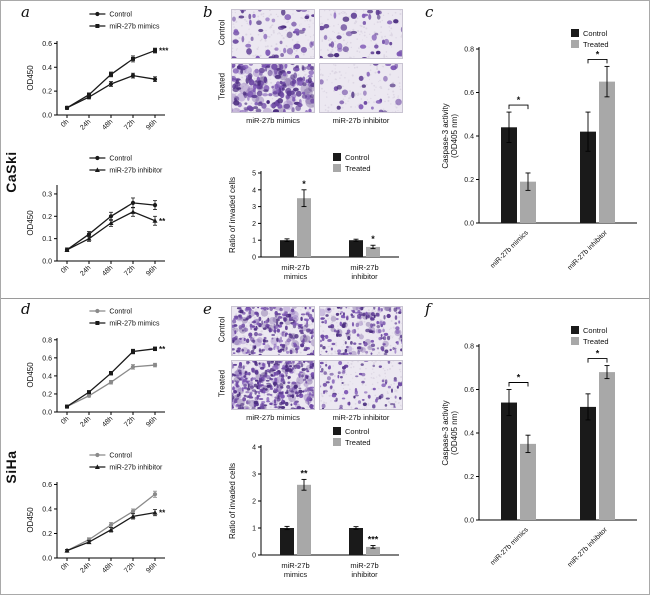 Image resolution: width=650 pixels, height=595 pixels. Describe the element at coordinates (273, 385) in the screenshot. I see `siha-treated-mimics-micrograph` at that location.